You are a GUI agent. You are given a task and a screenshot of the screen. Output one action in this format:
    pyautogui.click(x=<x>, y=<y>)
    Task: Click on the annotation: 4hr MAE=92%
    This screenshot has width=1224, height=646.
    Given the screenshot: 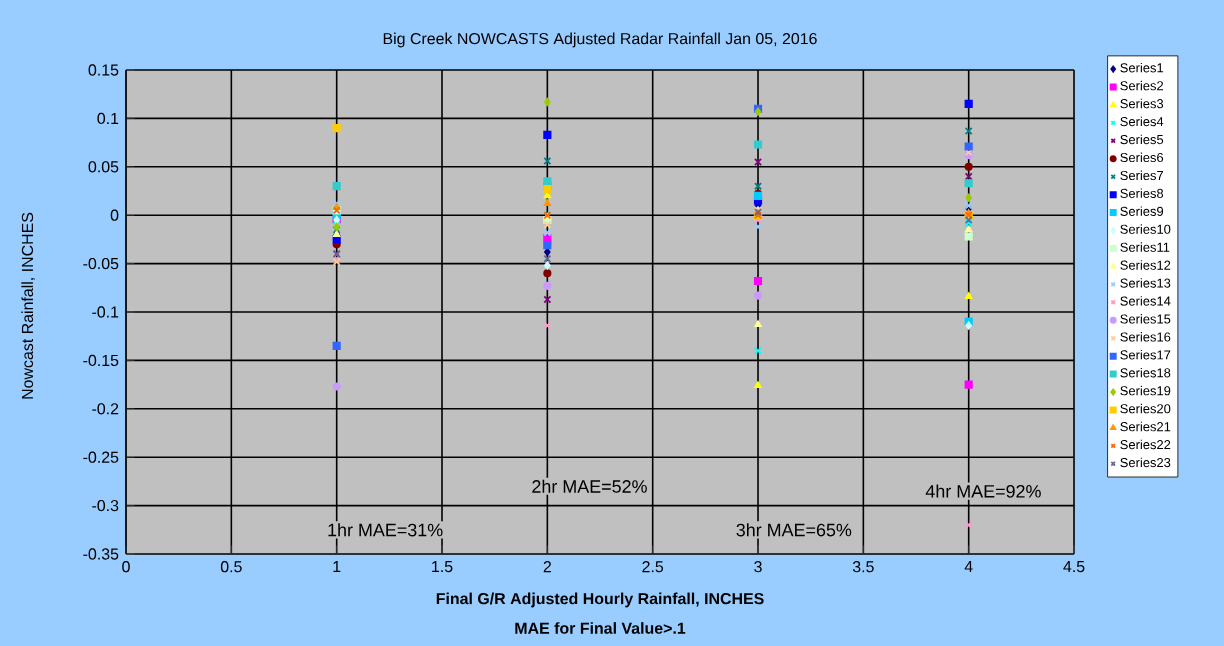 What is the action you would take?
    pyautogui.click(x=983, y=491)
    